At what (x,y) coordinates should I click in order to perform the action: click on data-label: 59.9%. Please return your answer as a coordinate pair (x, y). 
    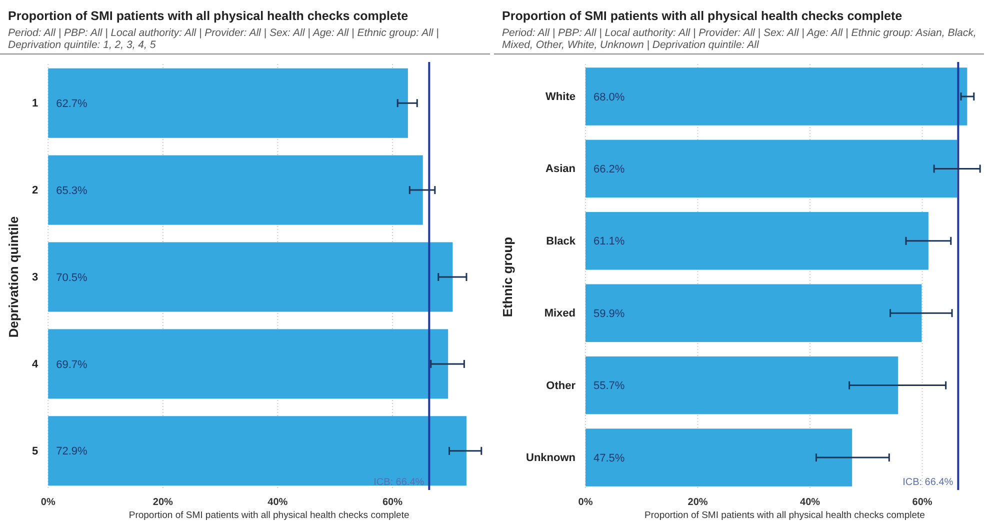
    Looking at the image, I should click on (609, 314).